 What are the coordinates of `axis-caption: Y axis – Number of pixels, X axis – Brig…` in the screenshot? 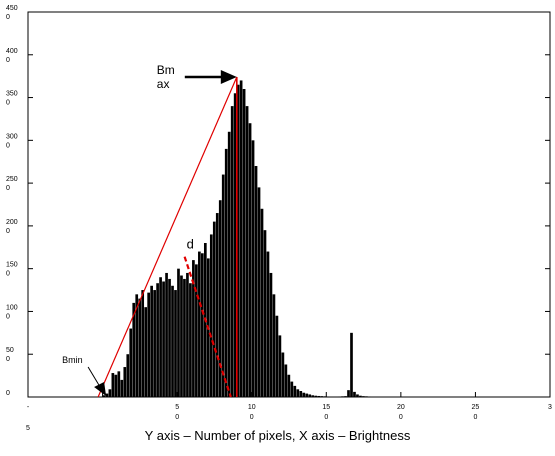 It's located at (277, 435).